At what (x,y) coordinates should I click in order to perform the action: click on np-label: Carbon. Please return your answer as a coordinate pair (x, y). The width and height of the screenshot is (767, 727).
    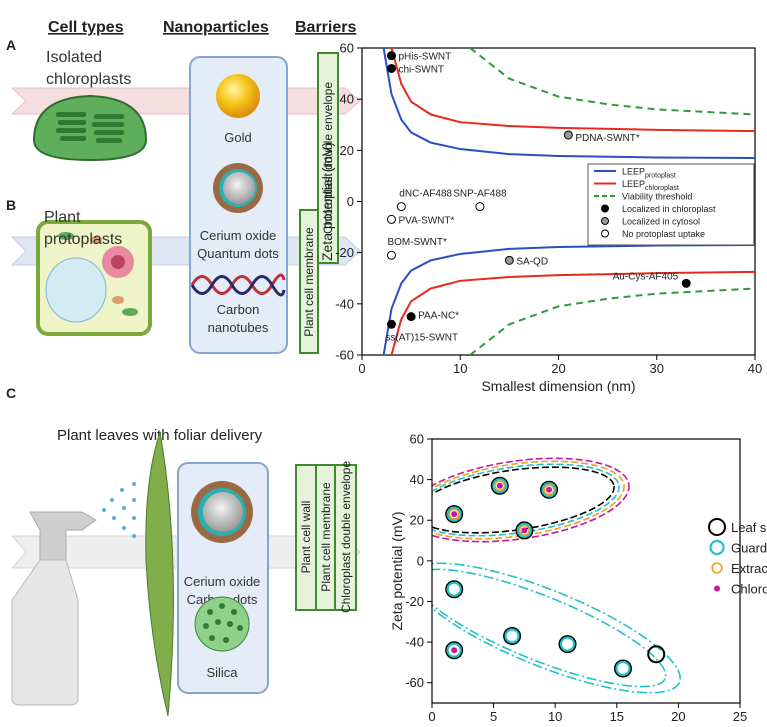
    Looking at the image, I should click on (238, 309).